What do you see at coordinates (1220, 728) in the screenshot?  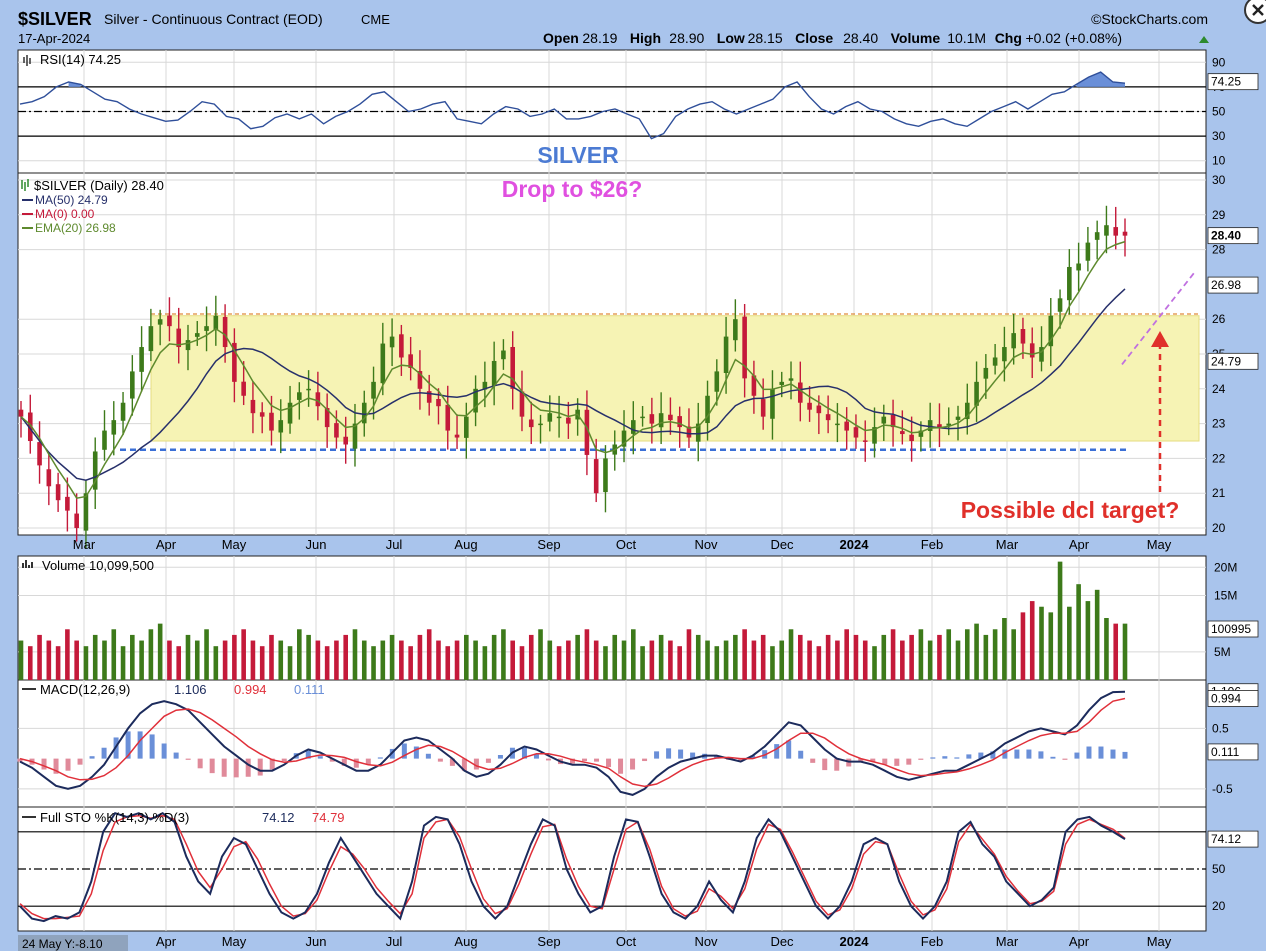 I see `macd-tick: 0.5` at bounding box center [1220, 728].